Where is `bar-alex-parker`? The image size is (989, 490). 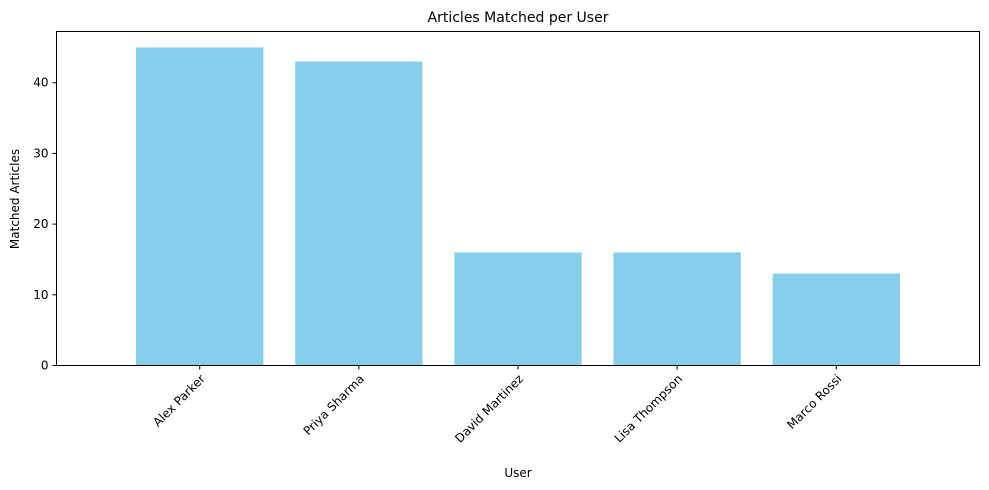
bar-alex-parker is located at coordinates (200, 206).